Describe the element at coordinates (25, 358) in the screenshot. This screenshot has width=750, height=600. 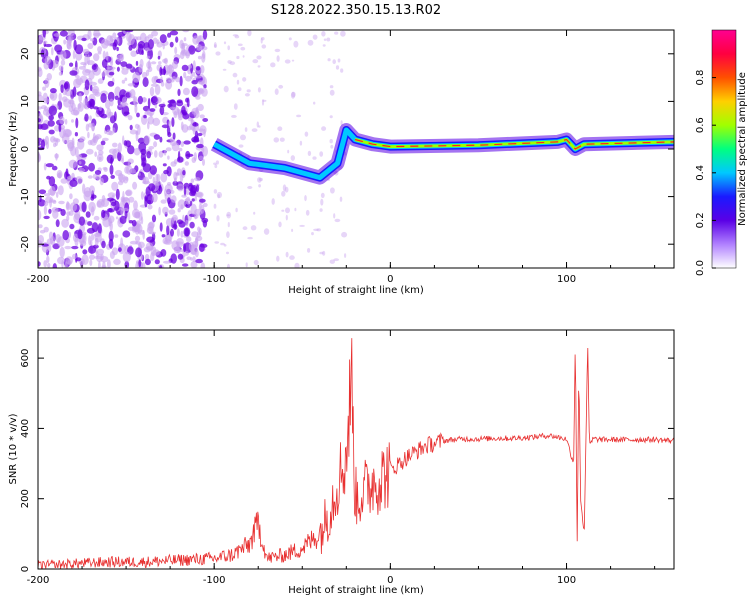
I see `y-tick-label: 600` at that location.